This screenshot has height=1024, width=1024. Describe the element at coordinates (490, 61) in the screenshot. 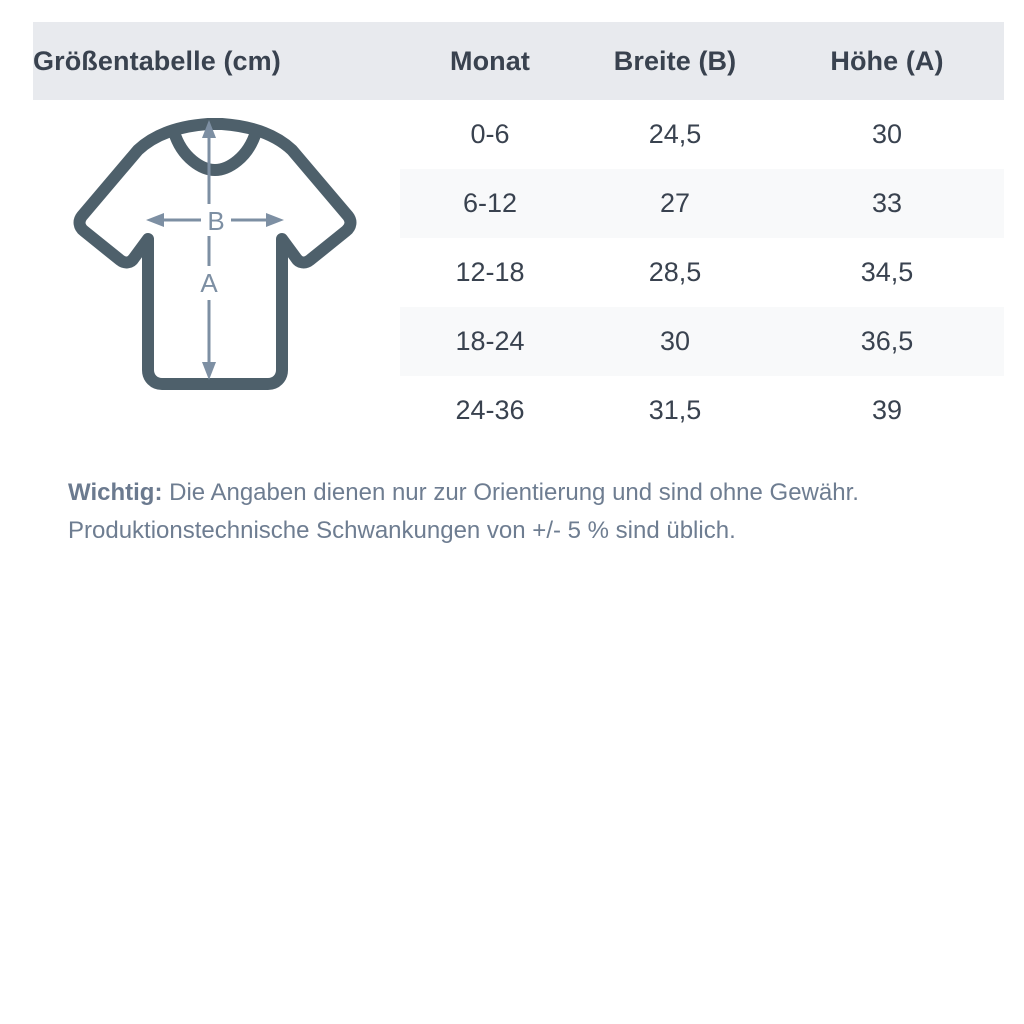

I see `column-header-monat: Monat` at that location.